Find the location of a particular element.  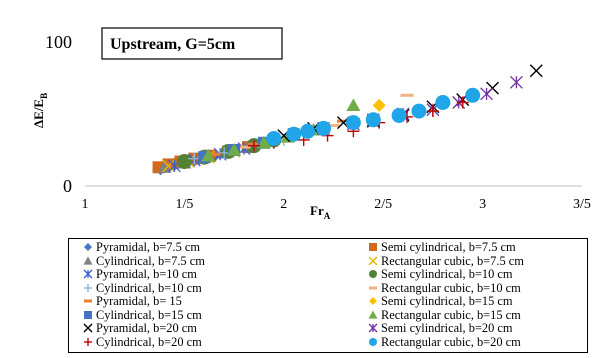

legend-item: Cylindrical, b=10 cm is located at coordinates (142, 287).